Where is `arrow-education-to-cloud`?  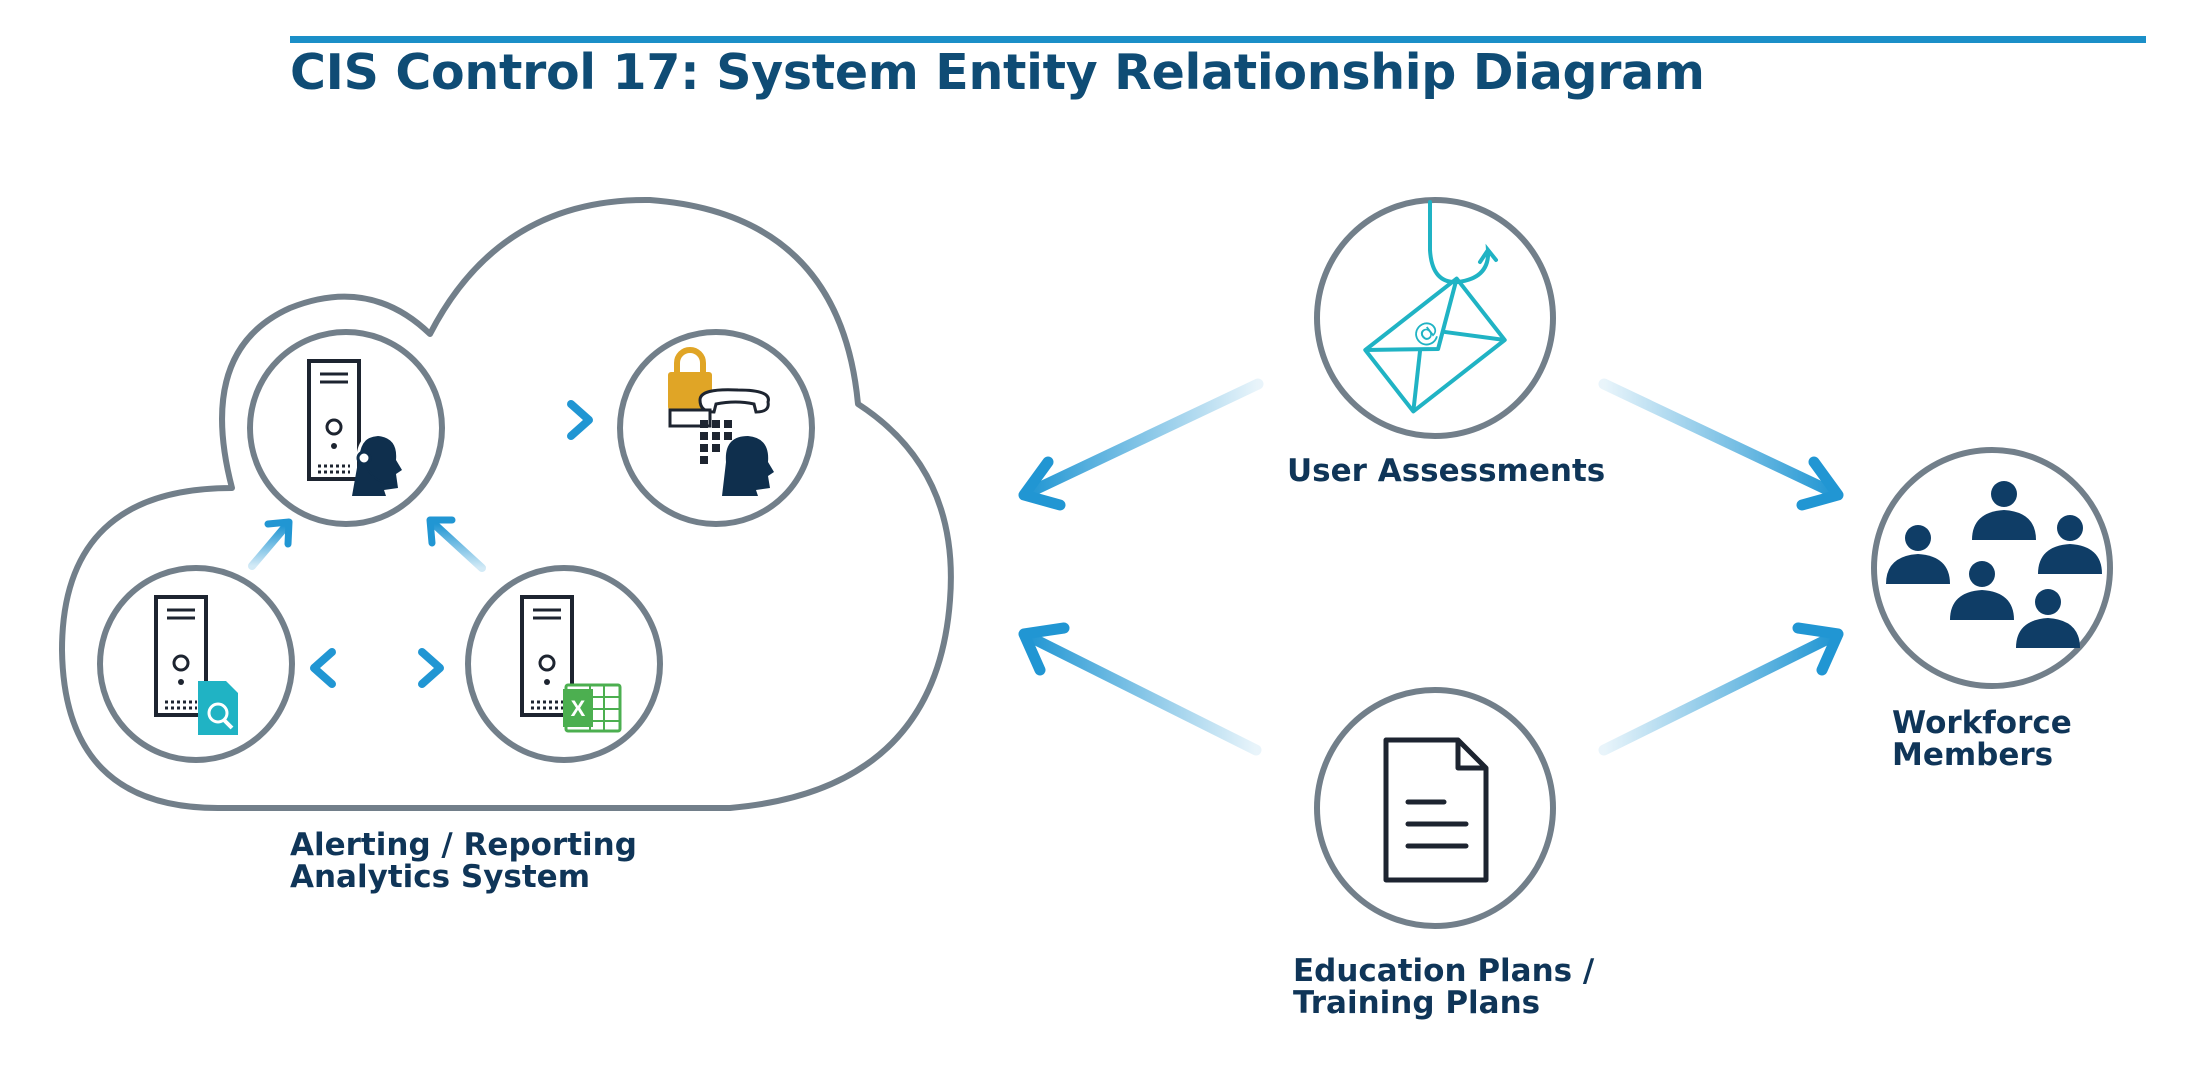
arrow-education-to-cloud is located at coordinates (1140, 689).